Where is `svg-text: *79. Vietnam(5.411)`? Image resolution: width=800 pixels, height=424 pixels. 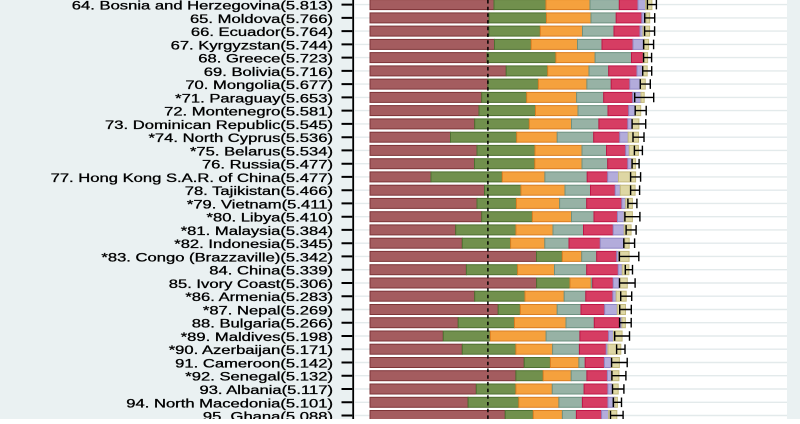
svg-text: *79. Vietnam(5.411) is located at coordinates (260, 204).